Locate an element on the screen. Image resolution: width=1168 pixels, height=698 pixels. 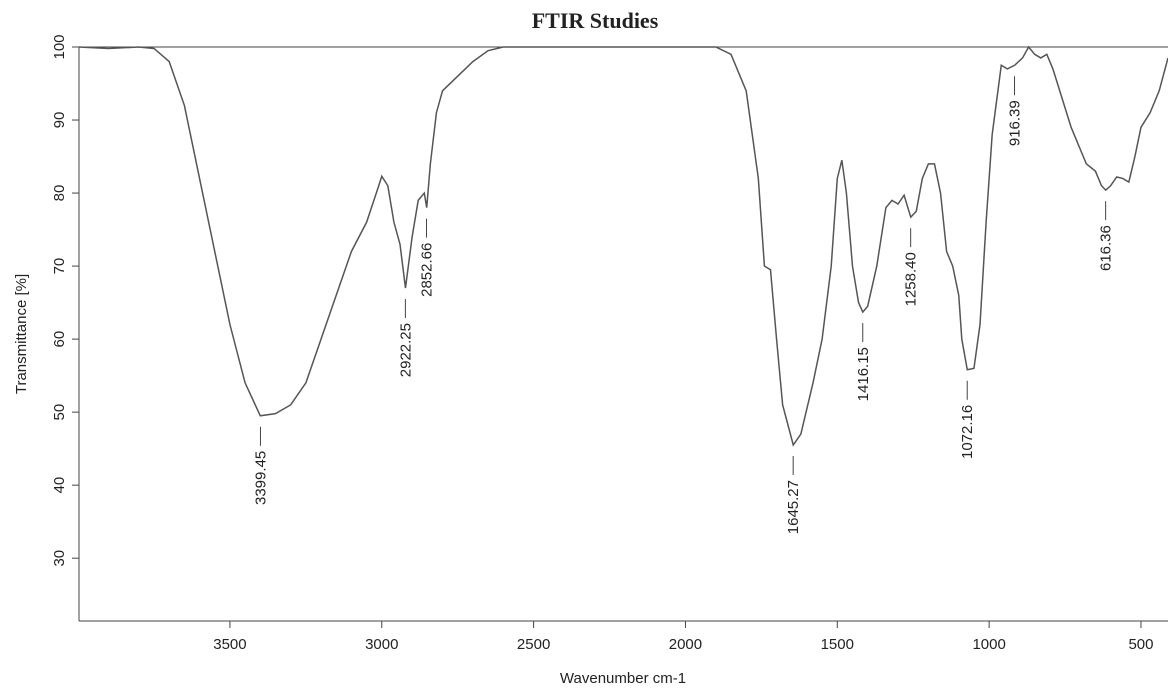
x-tick-label: 2500 is located at coordinates (533, 644).